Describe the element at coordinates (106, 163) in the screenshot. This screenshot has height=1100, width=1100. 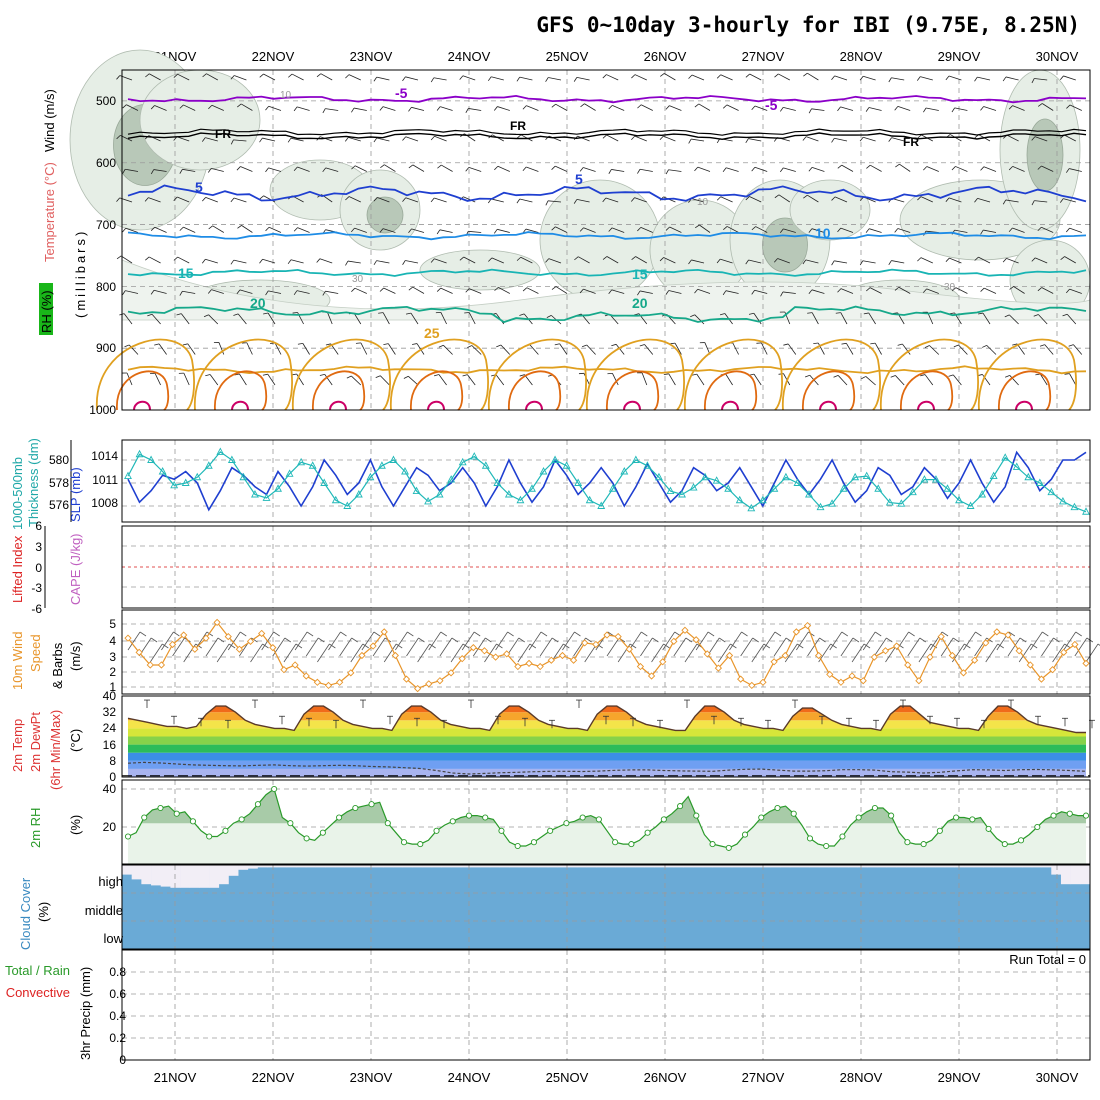
I see `pressure-tick: 600` at that location.